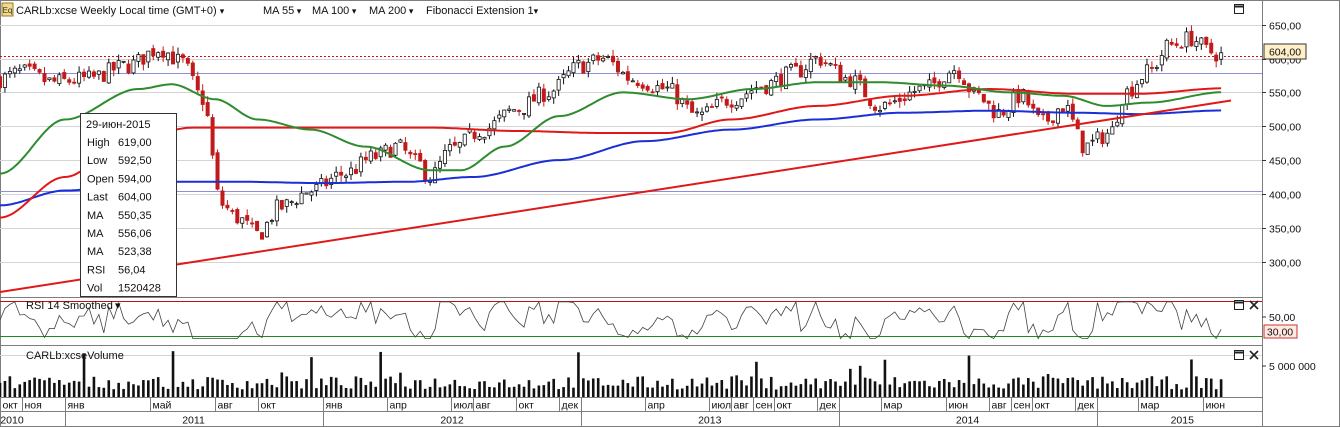 The height and width of the screenshot is (427, 1340). What do you see at coordinates (1239, 305) in the screenshot?
I see `rsi-panel-maximize-button` at bounding box center [1239, 305].